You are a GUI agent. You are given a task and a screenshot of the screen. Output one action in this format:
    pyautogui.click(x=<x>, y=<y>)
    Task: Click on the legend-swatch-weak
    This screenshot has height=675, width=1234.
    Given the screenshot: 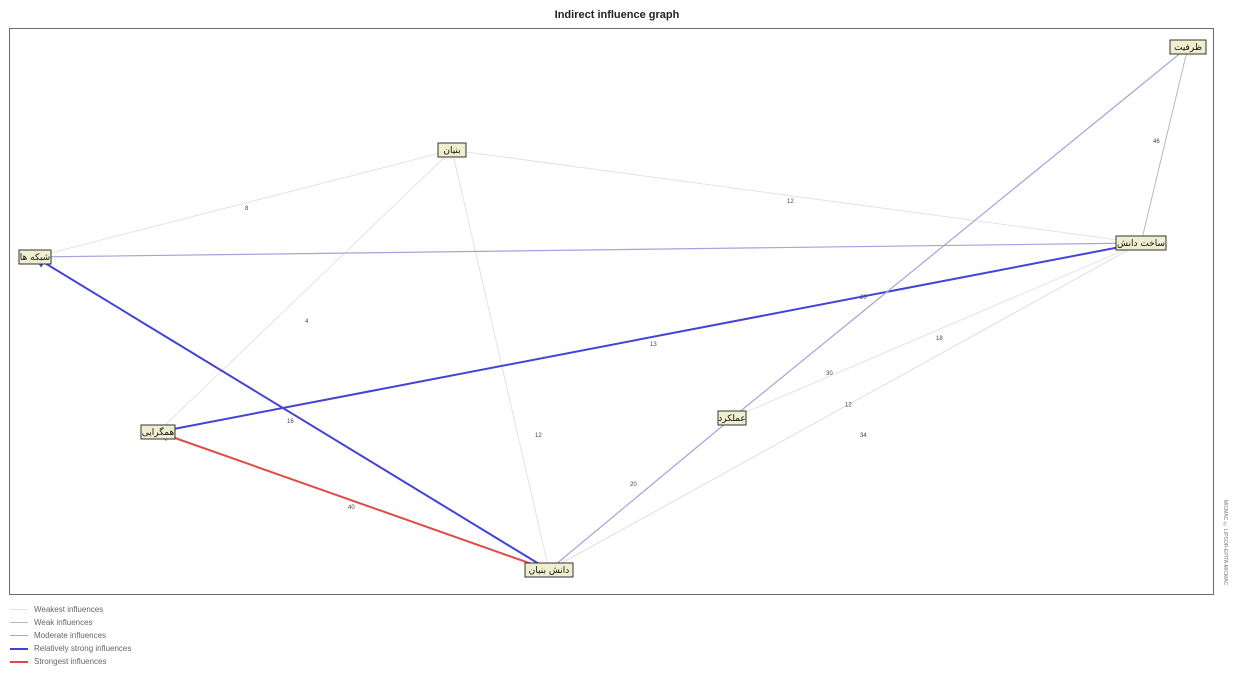 What is the action you would take?
    pyautogui.click(x=19, y=622)
    